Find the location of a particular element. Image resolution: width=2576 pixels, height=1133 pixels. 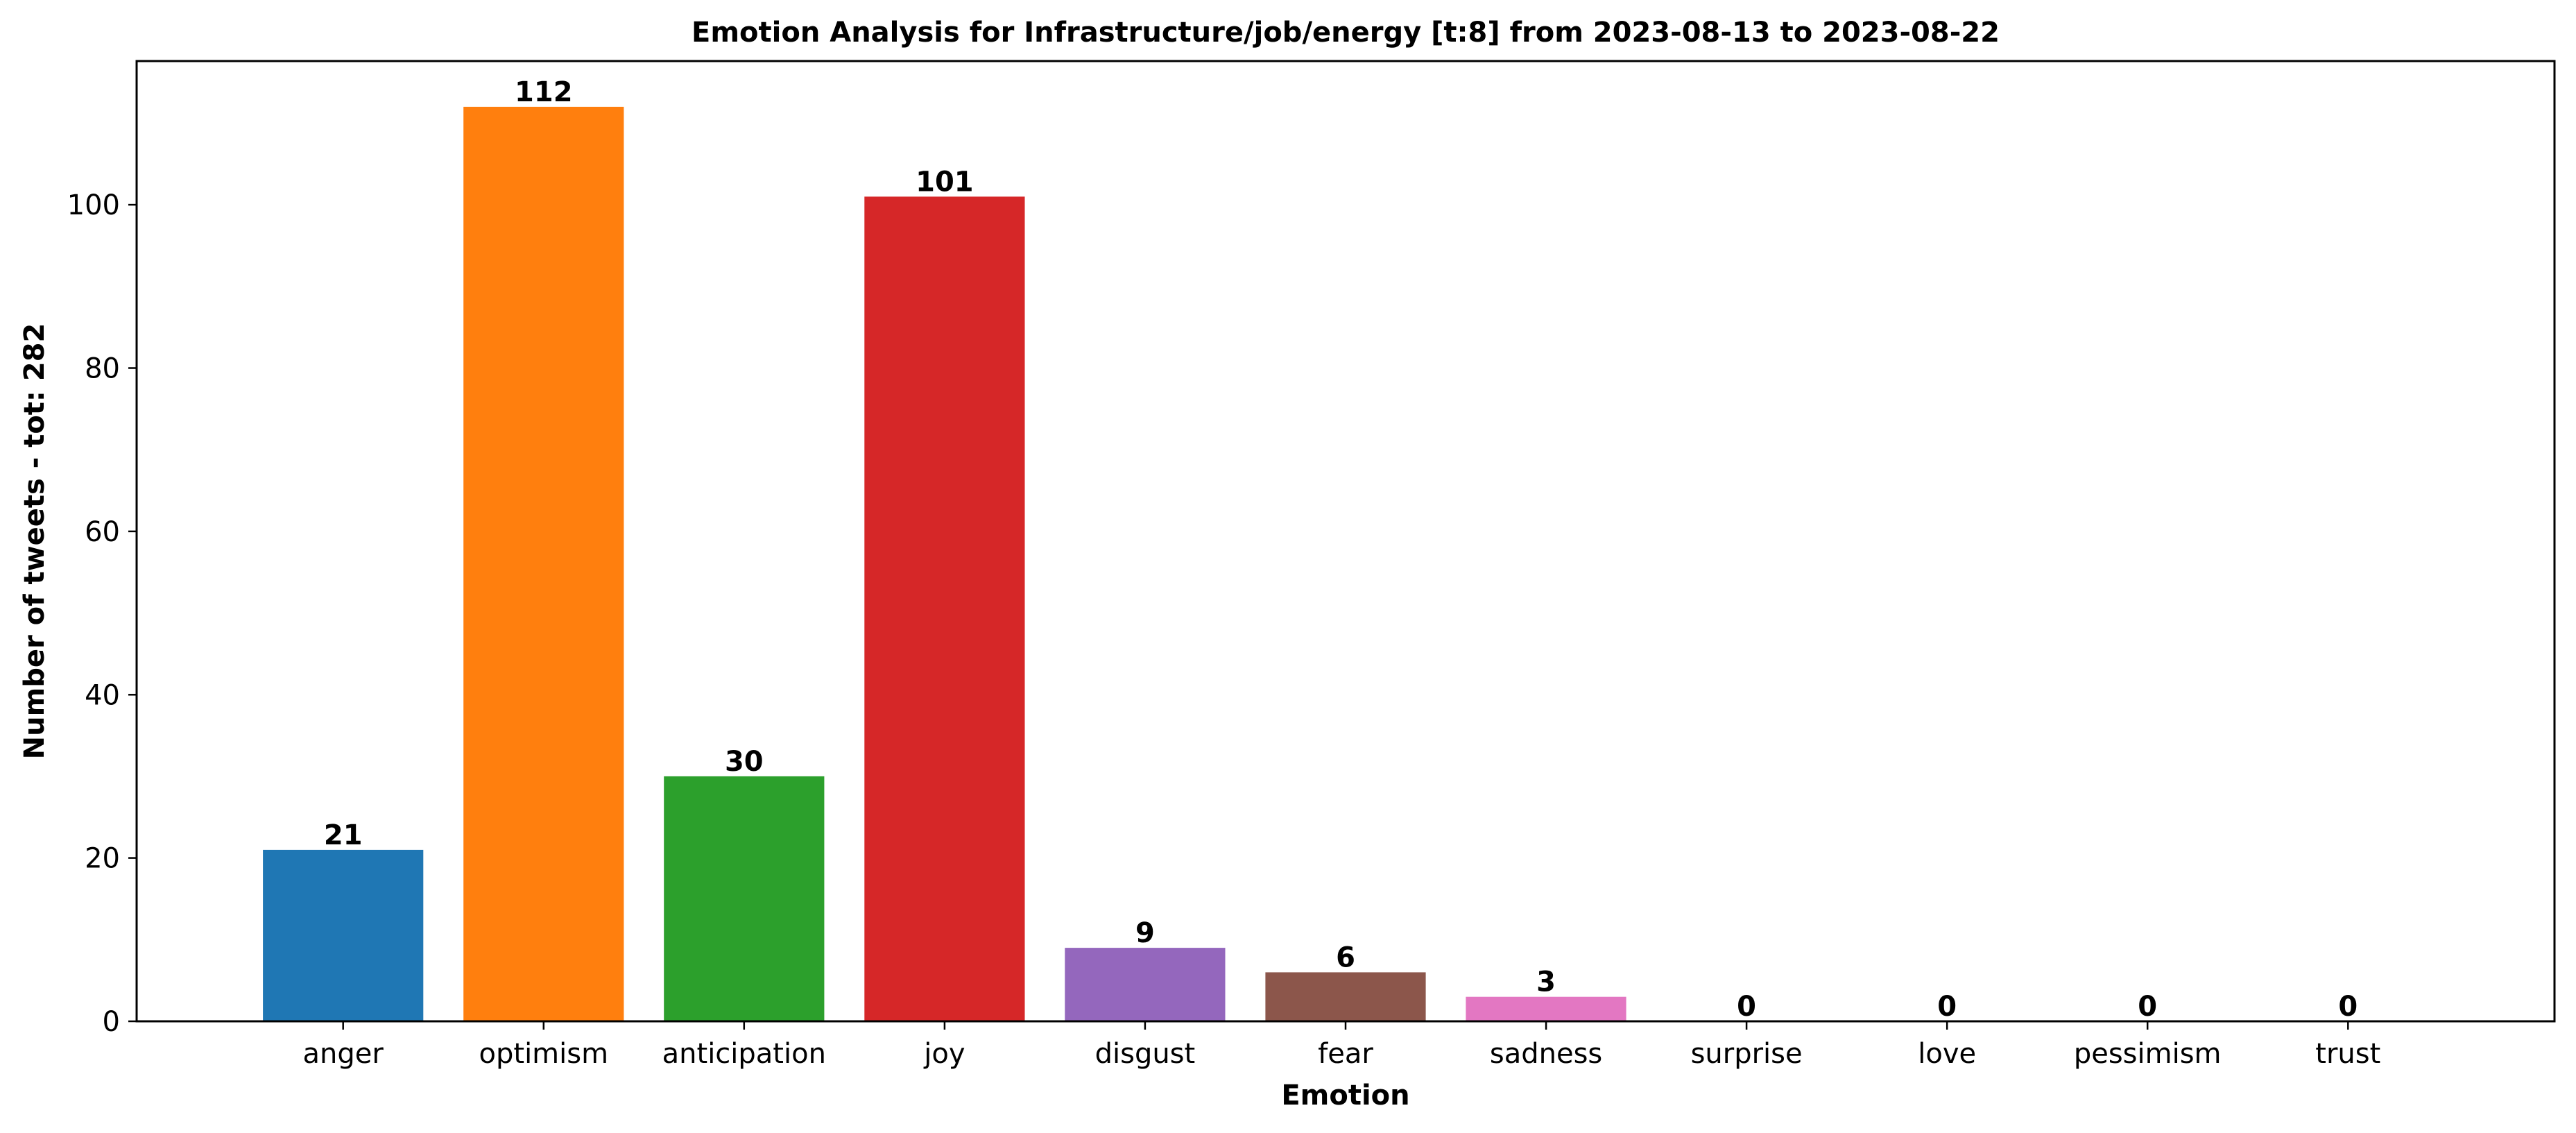

value-label-love: 0 is located at coordinates (1947, 1007).